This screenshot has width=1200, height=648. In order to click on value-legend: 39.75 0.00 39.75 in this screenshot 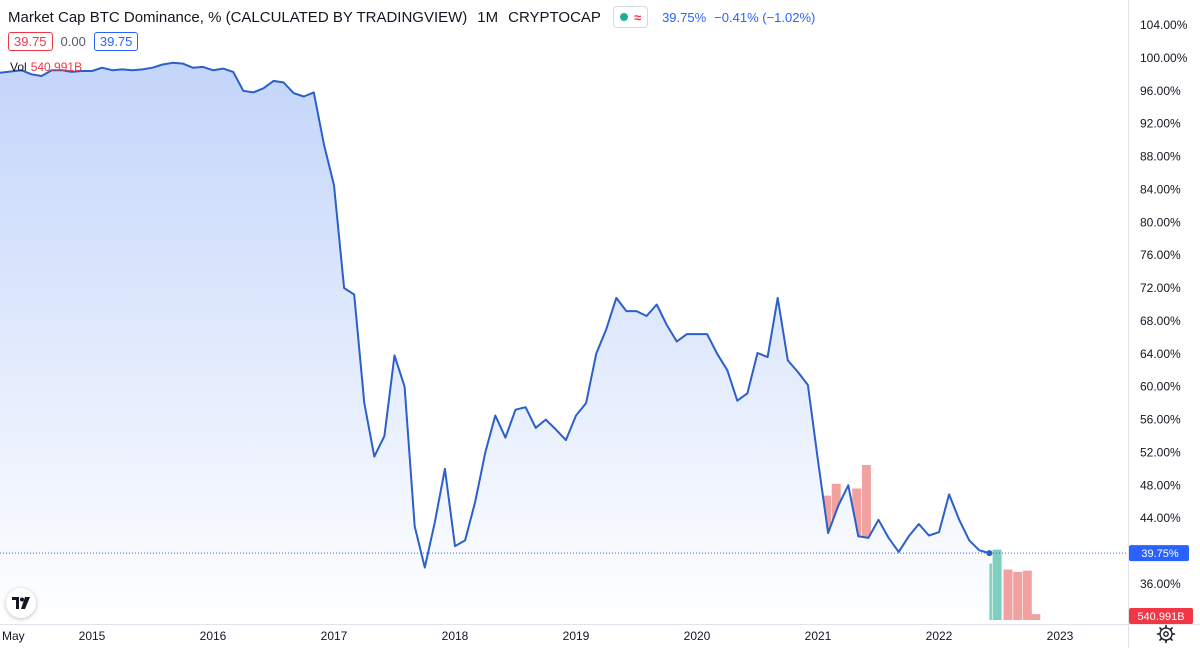, I will do `click(73, 41)`.